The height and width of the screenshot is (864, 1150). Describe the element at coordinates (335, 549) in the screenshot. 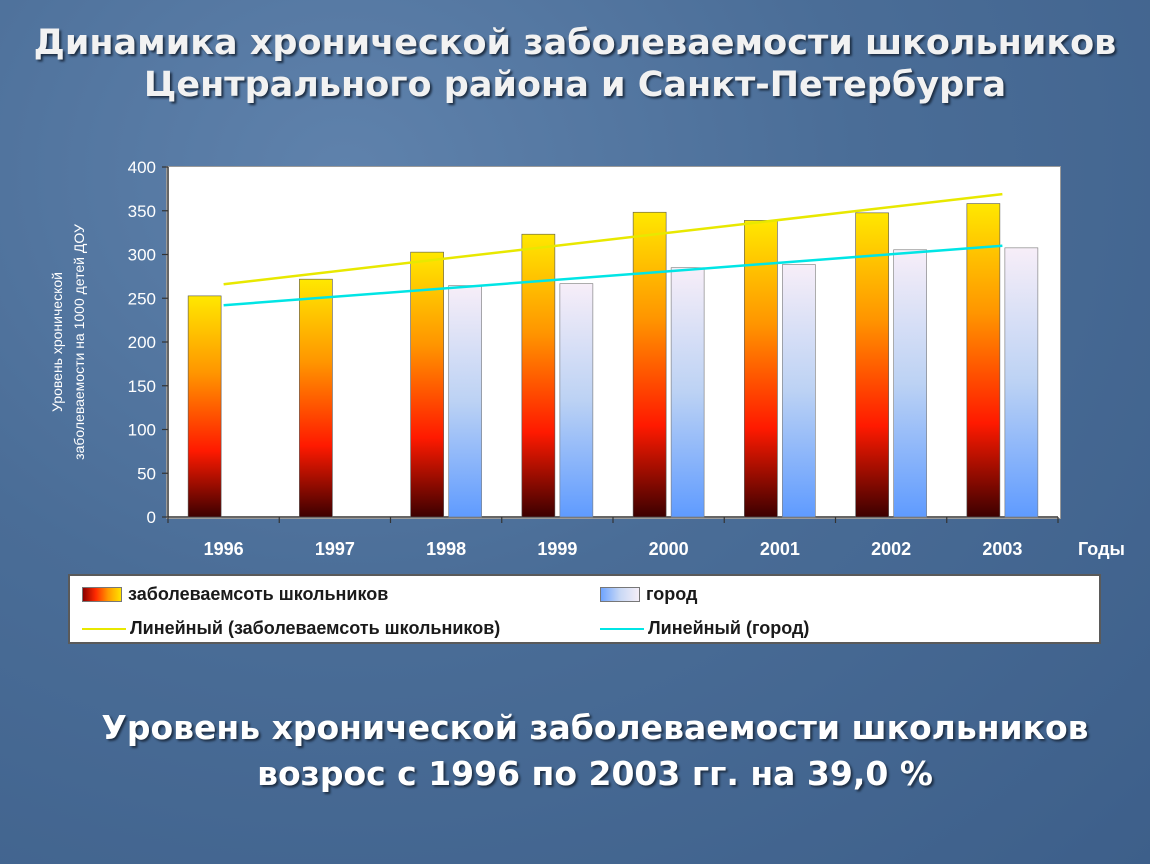

I see `x-tick-label: 1997` at that location.